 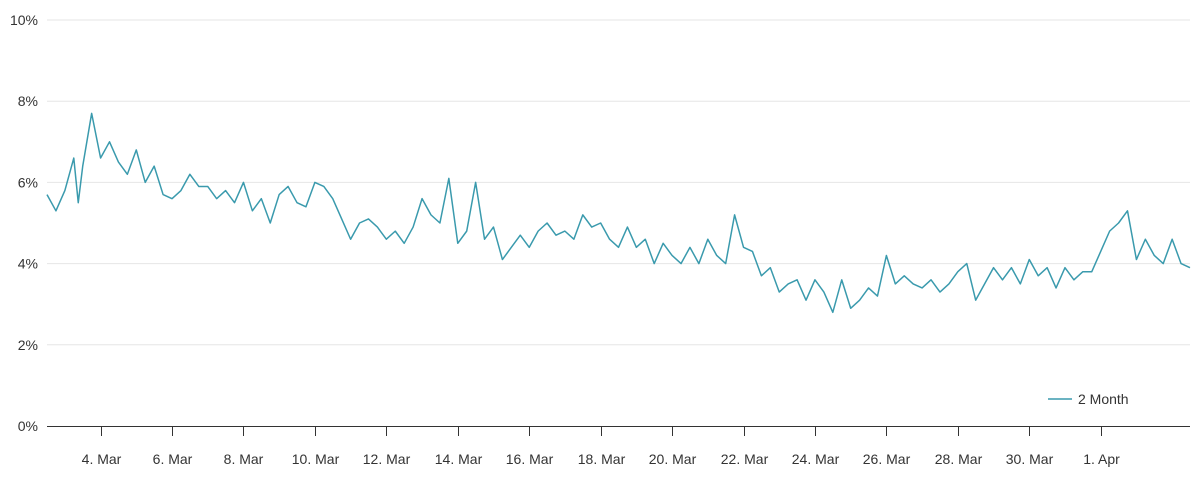 What do you see at coordinates (24, 223) in the screenshot?
I see `y-axis-labels: 0% 2% 4% 6% 8% 10%` at bounding box center [24, 223].